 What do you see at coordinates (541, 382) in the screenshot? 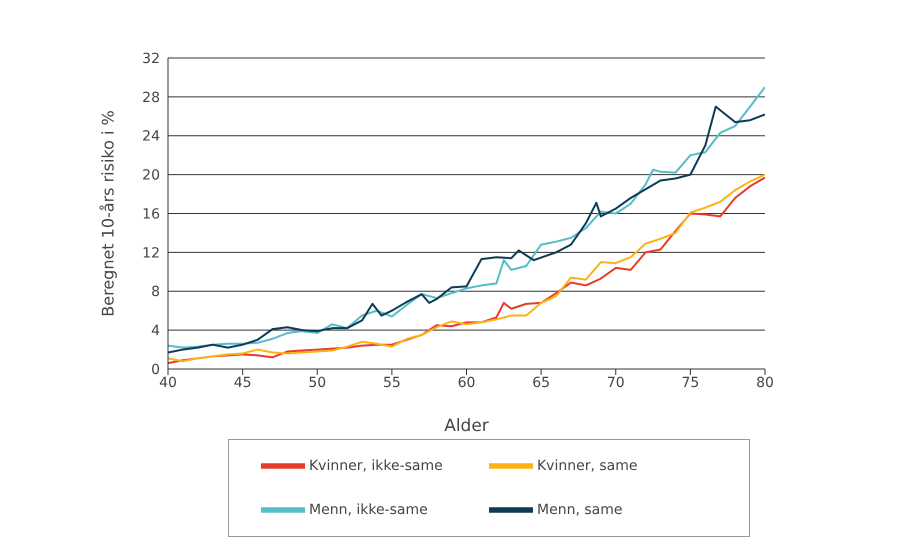
I see `x-tick-label: 65` at bounding box center [541, 382].